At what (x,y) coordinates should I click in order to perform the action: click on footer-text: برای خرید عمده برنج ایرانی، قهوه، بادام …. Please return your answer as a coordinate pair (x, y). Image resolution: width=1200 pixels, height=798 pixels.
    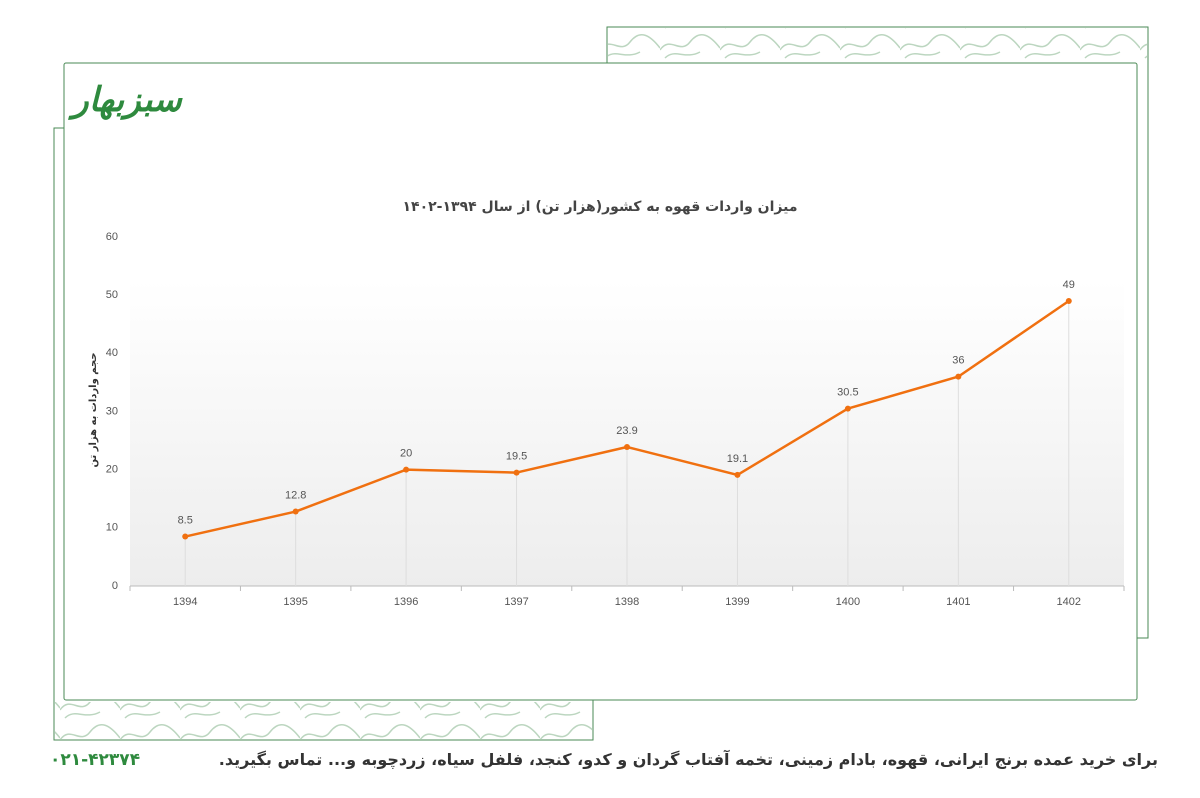
    Looking at the image, I should click on (688, 759).